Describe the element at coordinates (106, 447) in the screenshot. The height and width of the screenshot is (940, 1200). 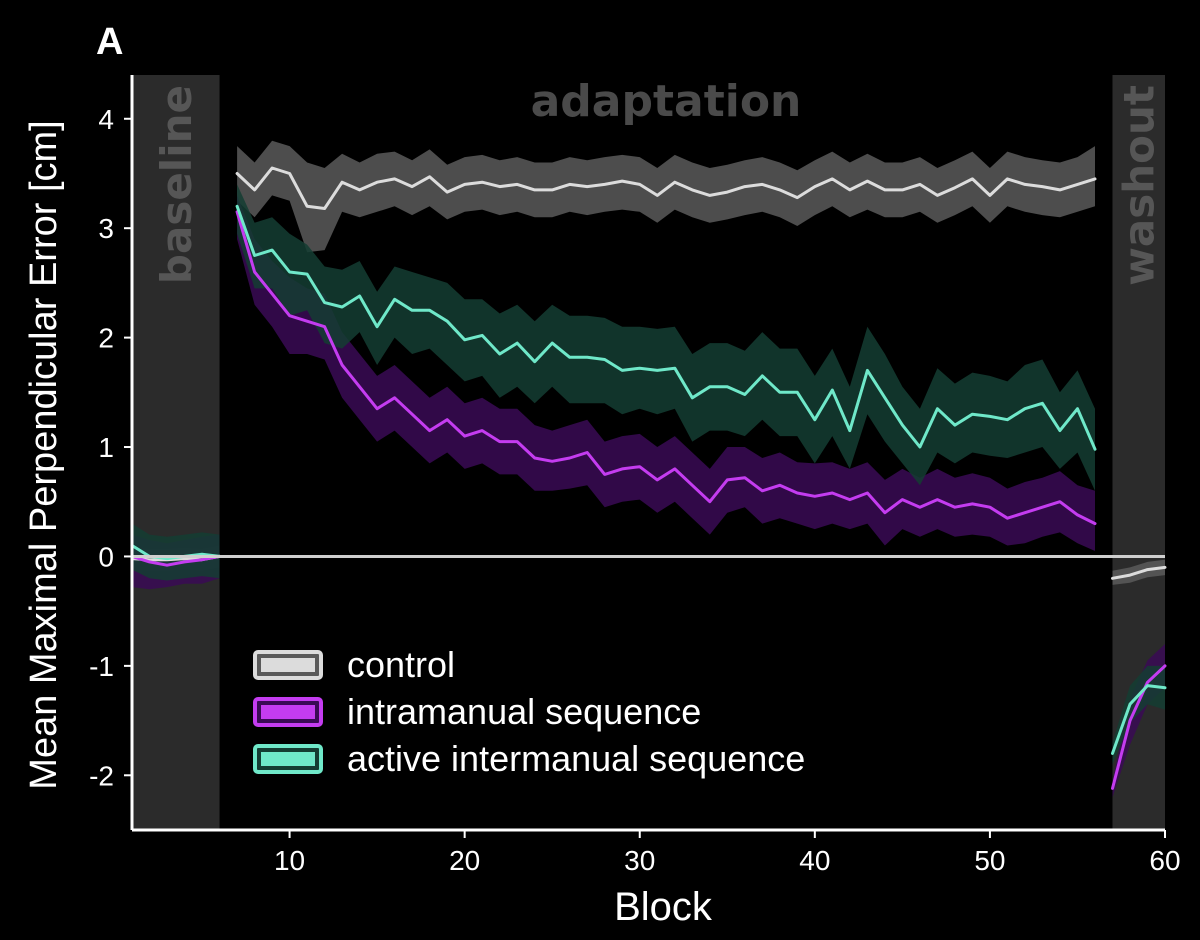
I see `y-tick-label-1: 1` at that location.